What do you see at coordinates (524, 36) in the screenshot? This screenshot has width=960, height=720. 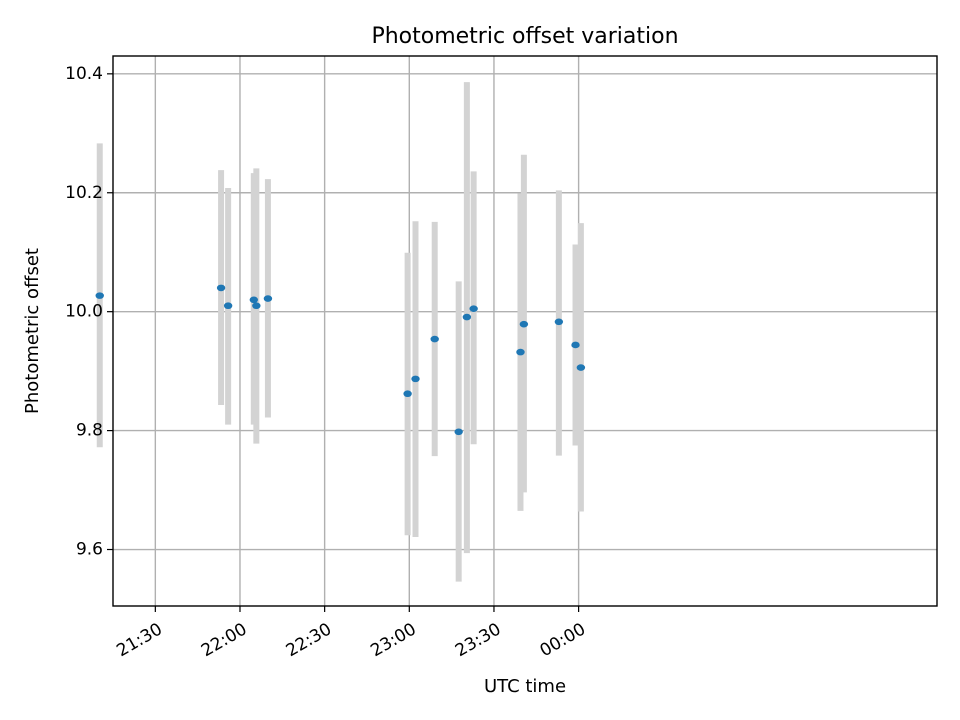 I see `chart-title: Photometric offset variation` at bounding box center [524, 36].